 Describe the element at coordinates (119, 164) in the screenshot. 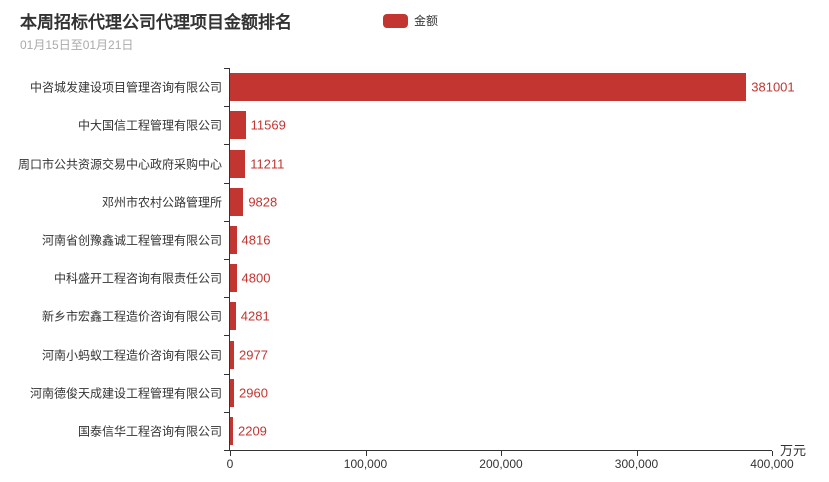

I see `category-label: 周口市公共资源交易中心政府采购中心` at that location.